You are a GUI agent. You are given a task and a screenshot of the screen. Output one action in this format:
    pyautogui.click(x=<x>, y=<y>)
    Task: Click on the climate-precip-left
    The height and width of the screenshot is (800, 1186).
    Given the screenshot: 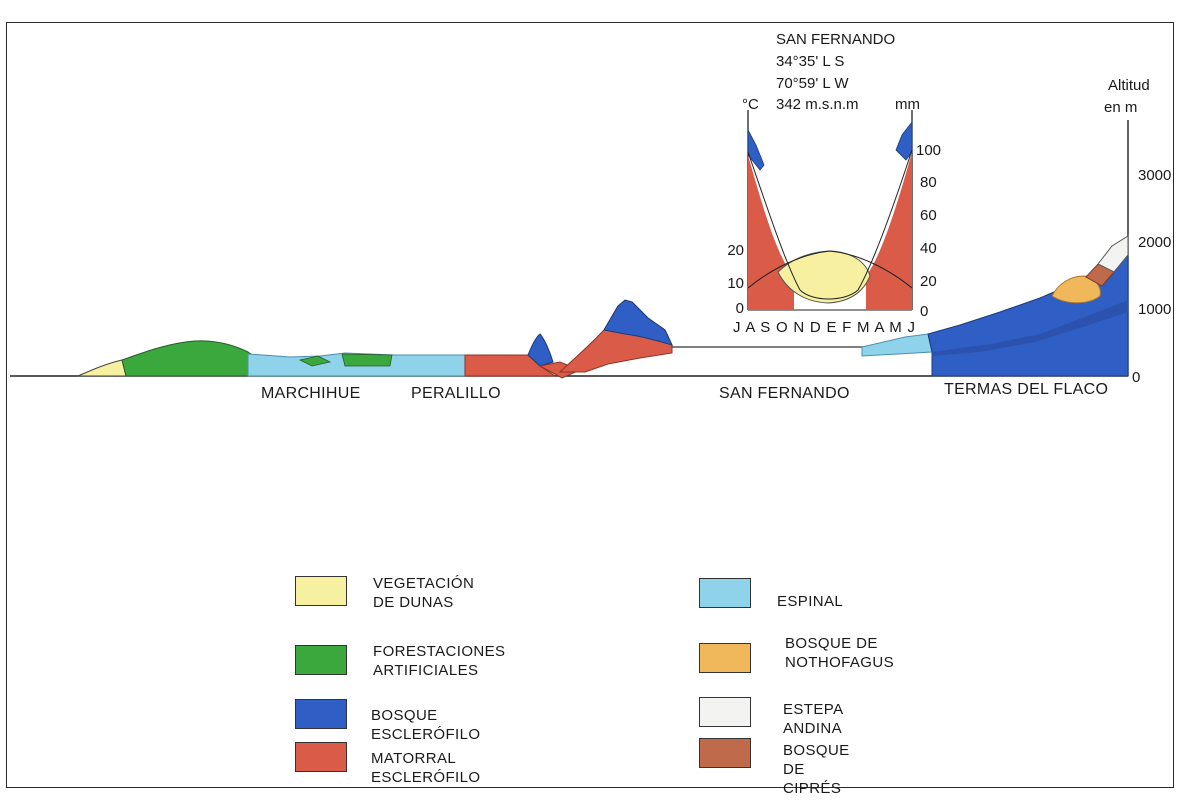 What is the action you would take?
    pyautogui.click(x=771, y=232)
    